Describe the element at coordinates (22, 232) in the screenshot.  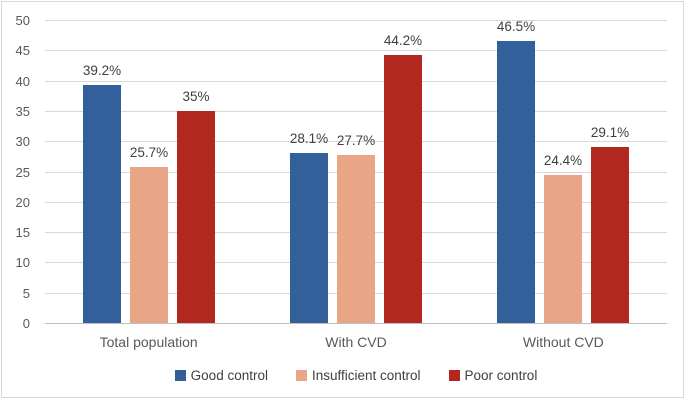
I see `y-tick-label: 15` at that location.